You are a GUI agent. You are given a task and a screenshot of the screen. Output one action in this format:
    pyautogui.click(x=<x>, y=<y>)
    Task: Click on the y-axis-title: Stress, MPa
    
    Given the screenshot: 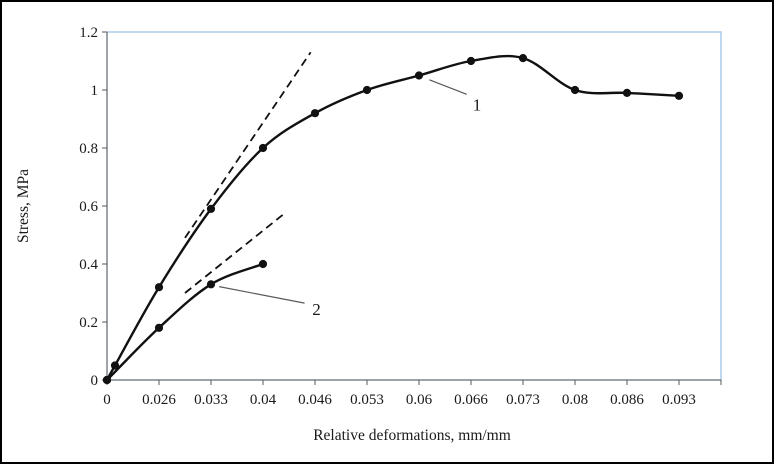 What is the action you would take?
    pyautogui.click(x=23, y=206)
    